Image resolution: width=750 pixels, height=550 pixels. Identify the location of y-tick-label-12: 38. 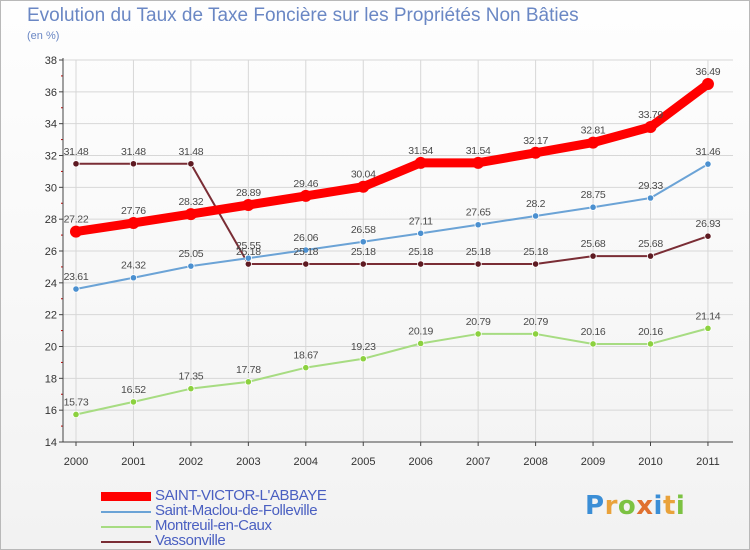
(51, 61).